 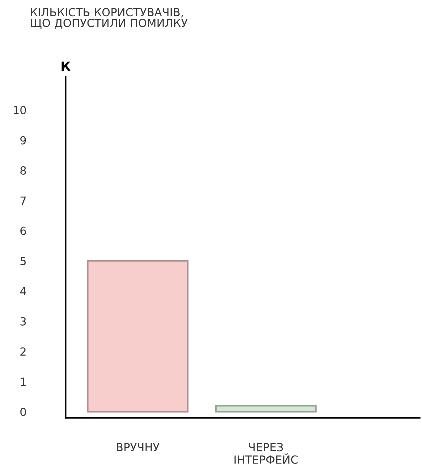 I want to click on x-tick-label: ЧЕРЕЗ ІНТЕРФЕЙС, so click(x=266, y=453).